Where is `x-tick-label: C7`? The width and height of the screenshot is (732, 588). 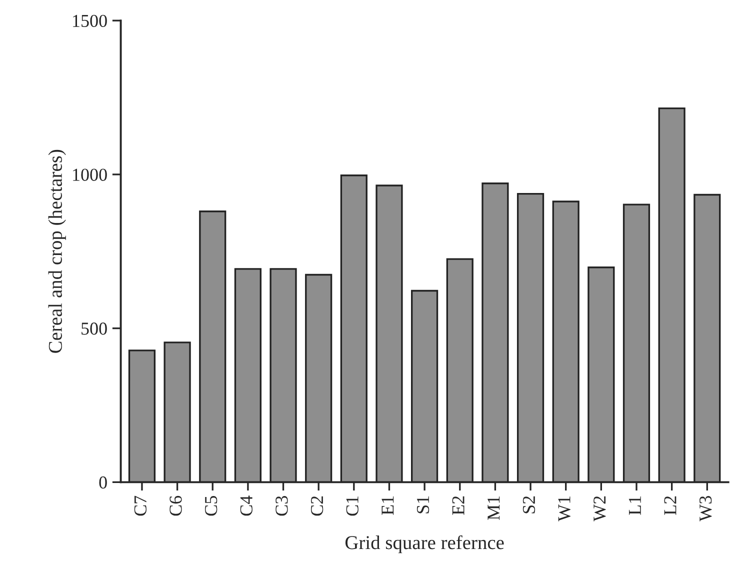
x-tick-label: C7 is located at coordinates (140, 506).